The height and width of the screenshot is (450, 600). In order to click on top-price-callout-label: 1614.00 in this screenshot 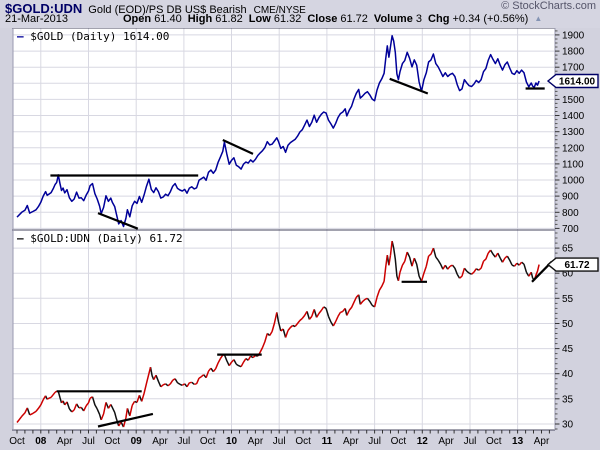, I will do `click(577, 82)`.